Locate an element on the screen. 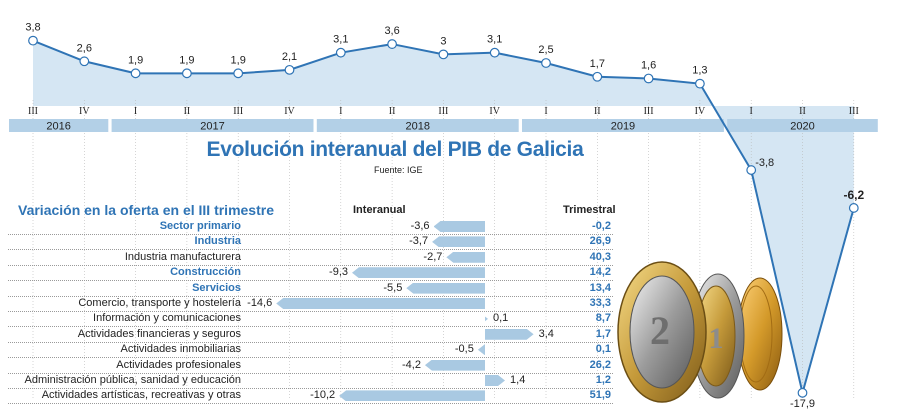  table-row: Construcción -9,3 14,2 is located at coordinates (310, 273).